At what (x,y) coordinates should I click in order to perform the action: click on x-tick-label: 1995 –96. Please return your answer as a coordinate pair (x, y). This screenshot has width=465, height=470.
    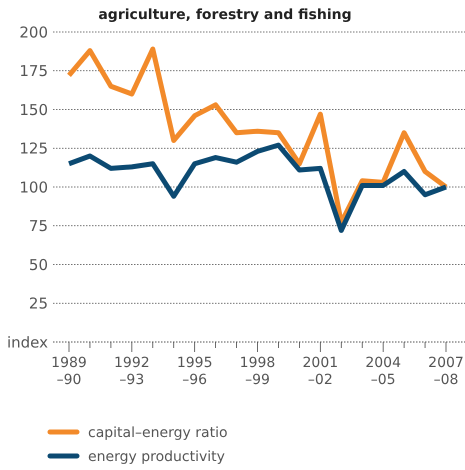
    Looking at the image, I should click on (194, 371).